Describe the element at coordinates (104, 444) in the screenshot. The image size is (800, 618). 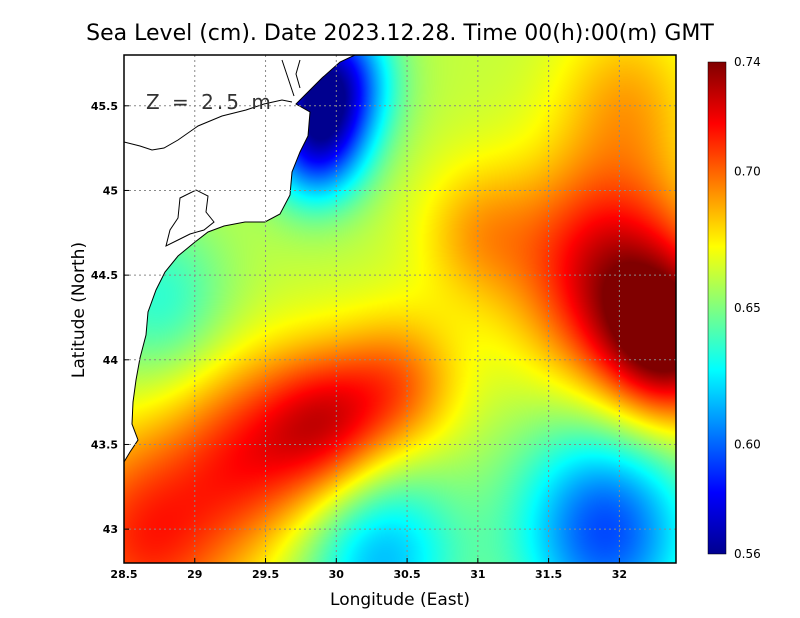
I see `y-tick-label: 43.5` at that location.